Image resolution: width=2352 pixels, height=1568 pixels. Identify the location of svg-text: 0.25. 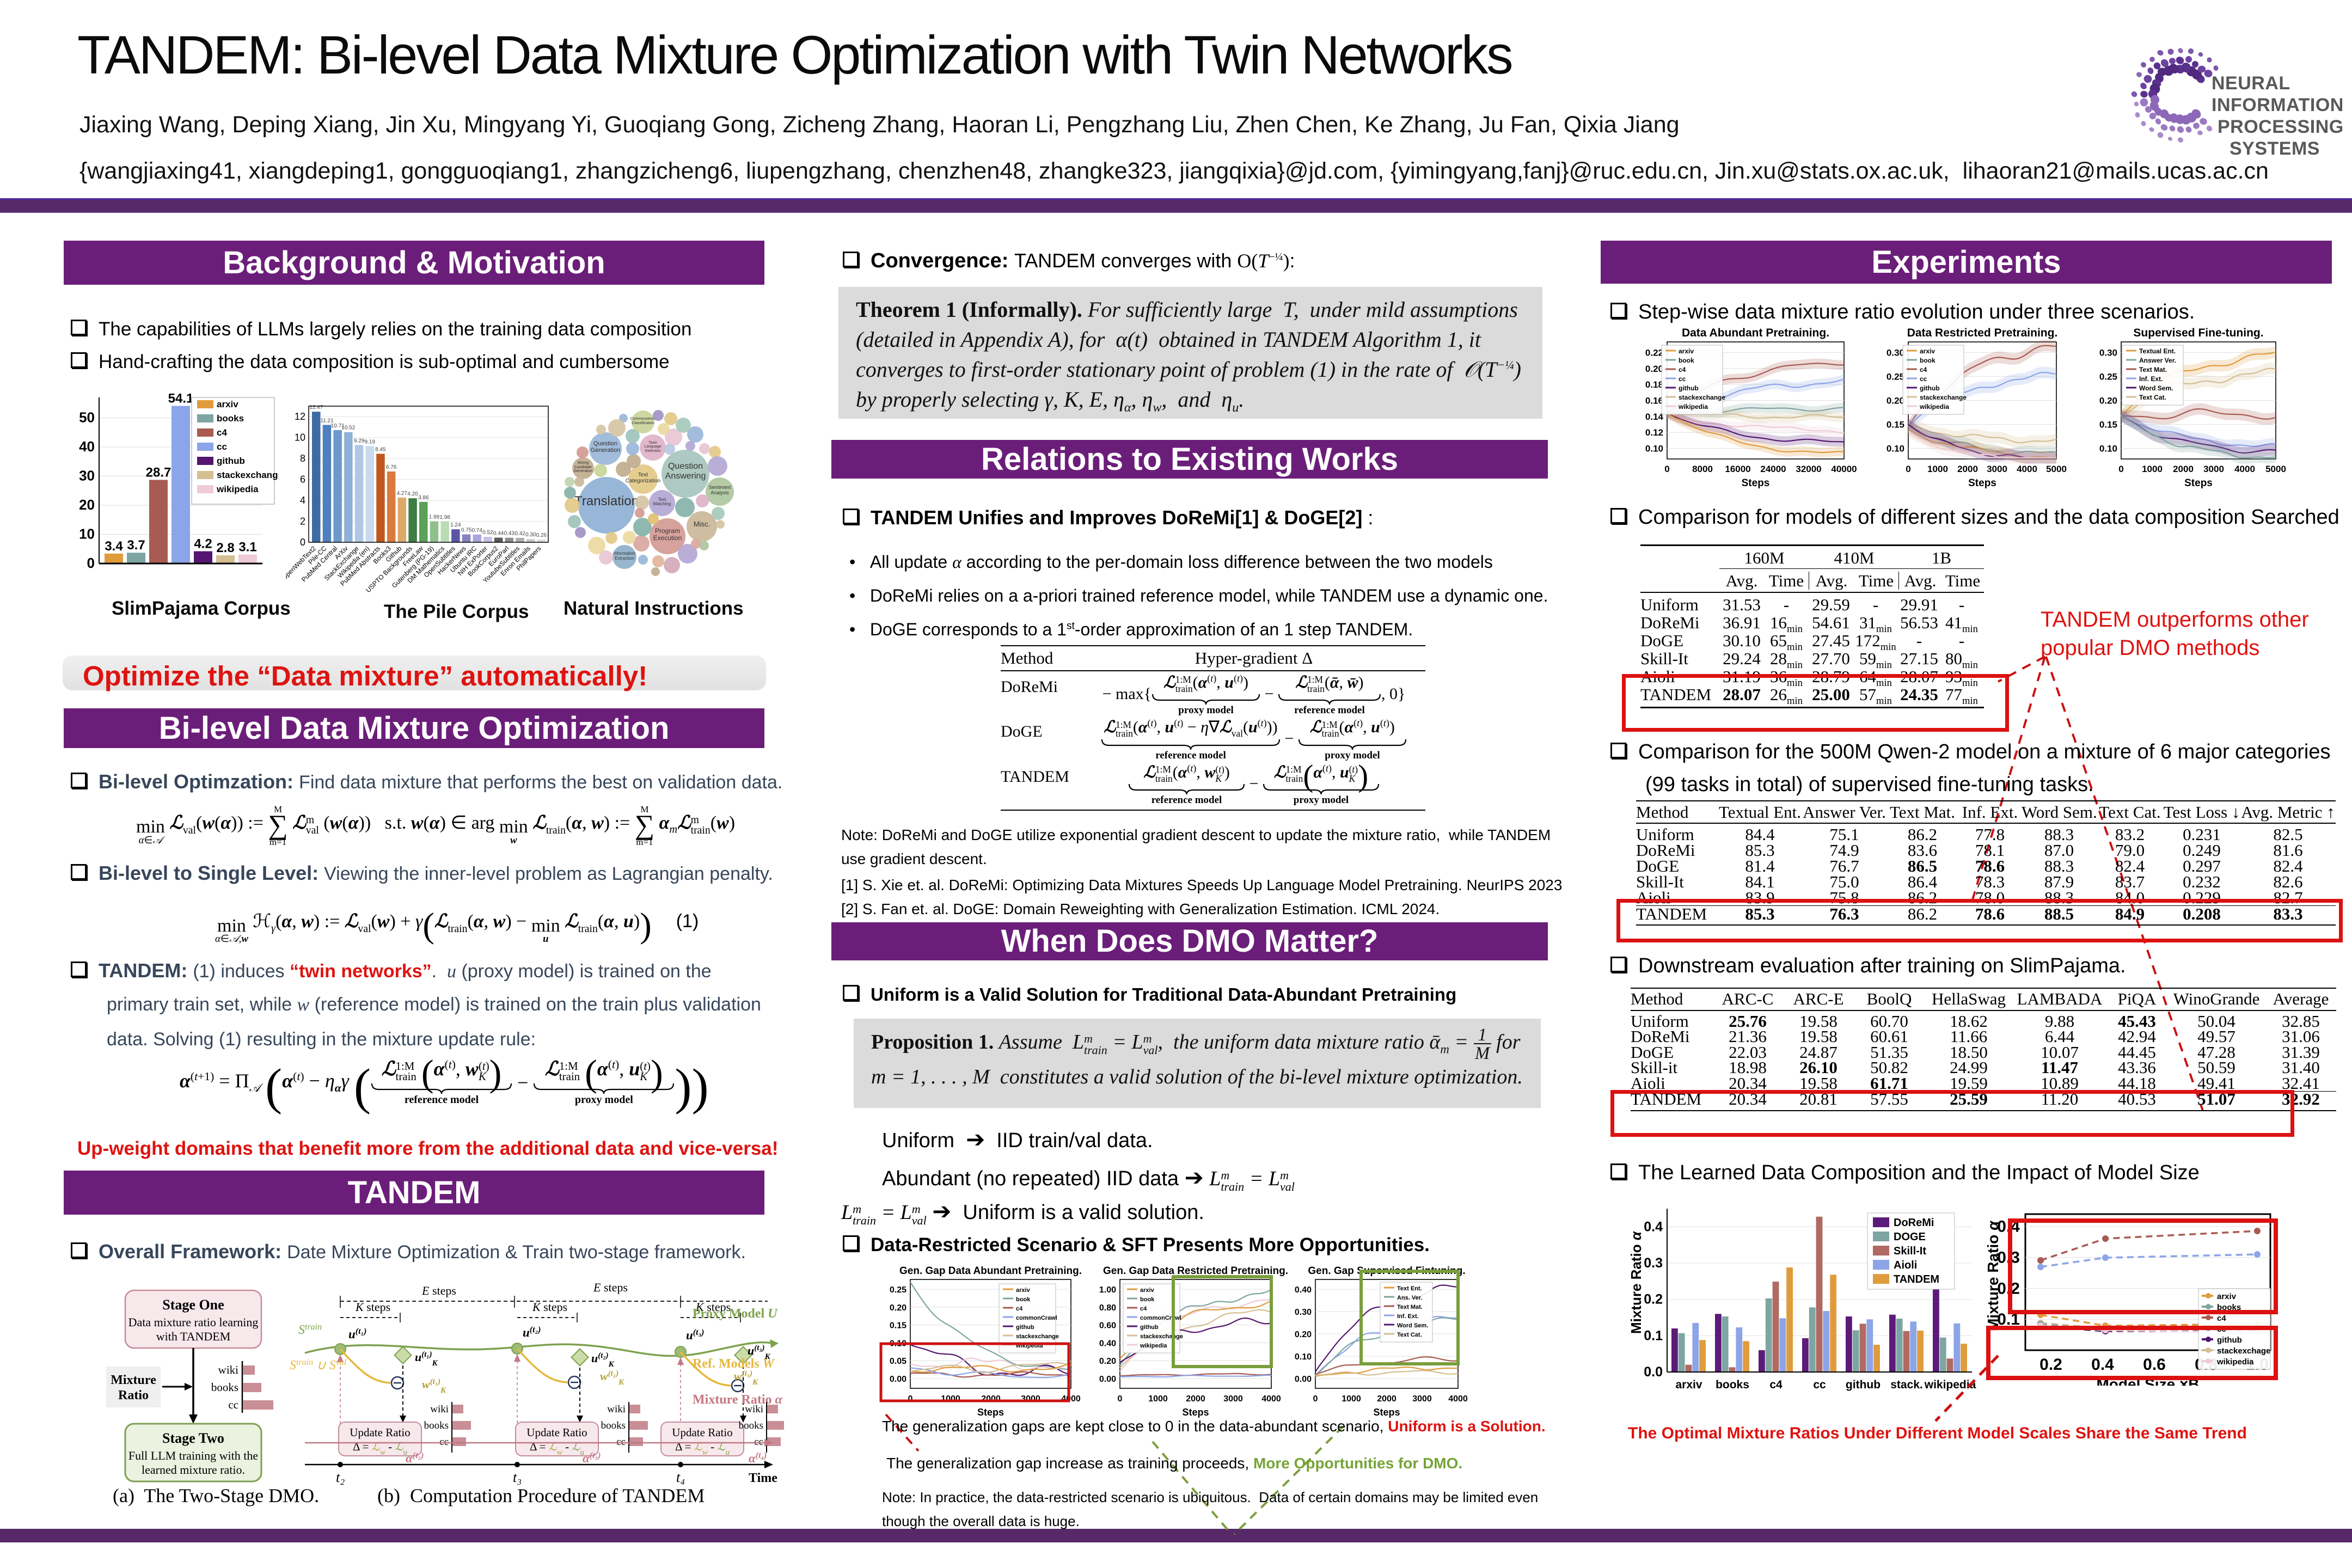
(898, 1290).